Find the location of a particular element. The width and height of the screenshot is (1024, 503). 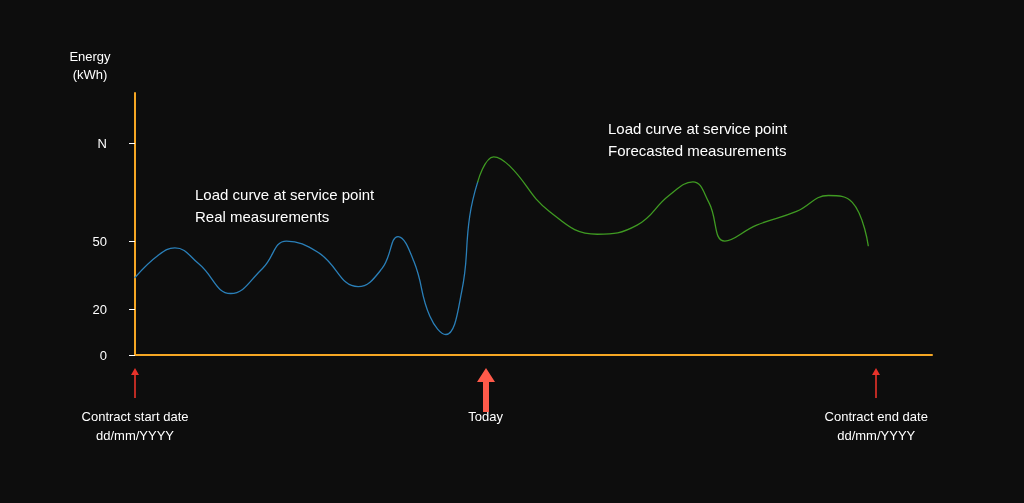

y-axis-title: Energy (kWh) is located at coordinates (90, 65).